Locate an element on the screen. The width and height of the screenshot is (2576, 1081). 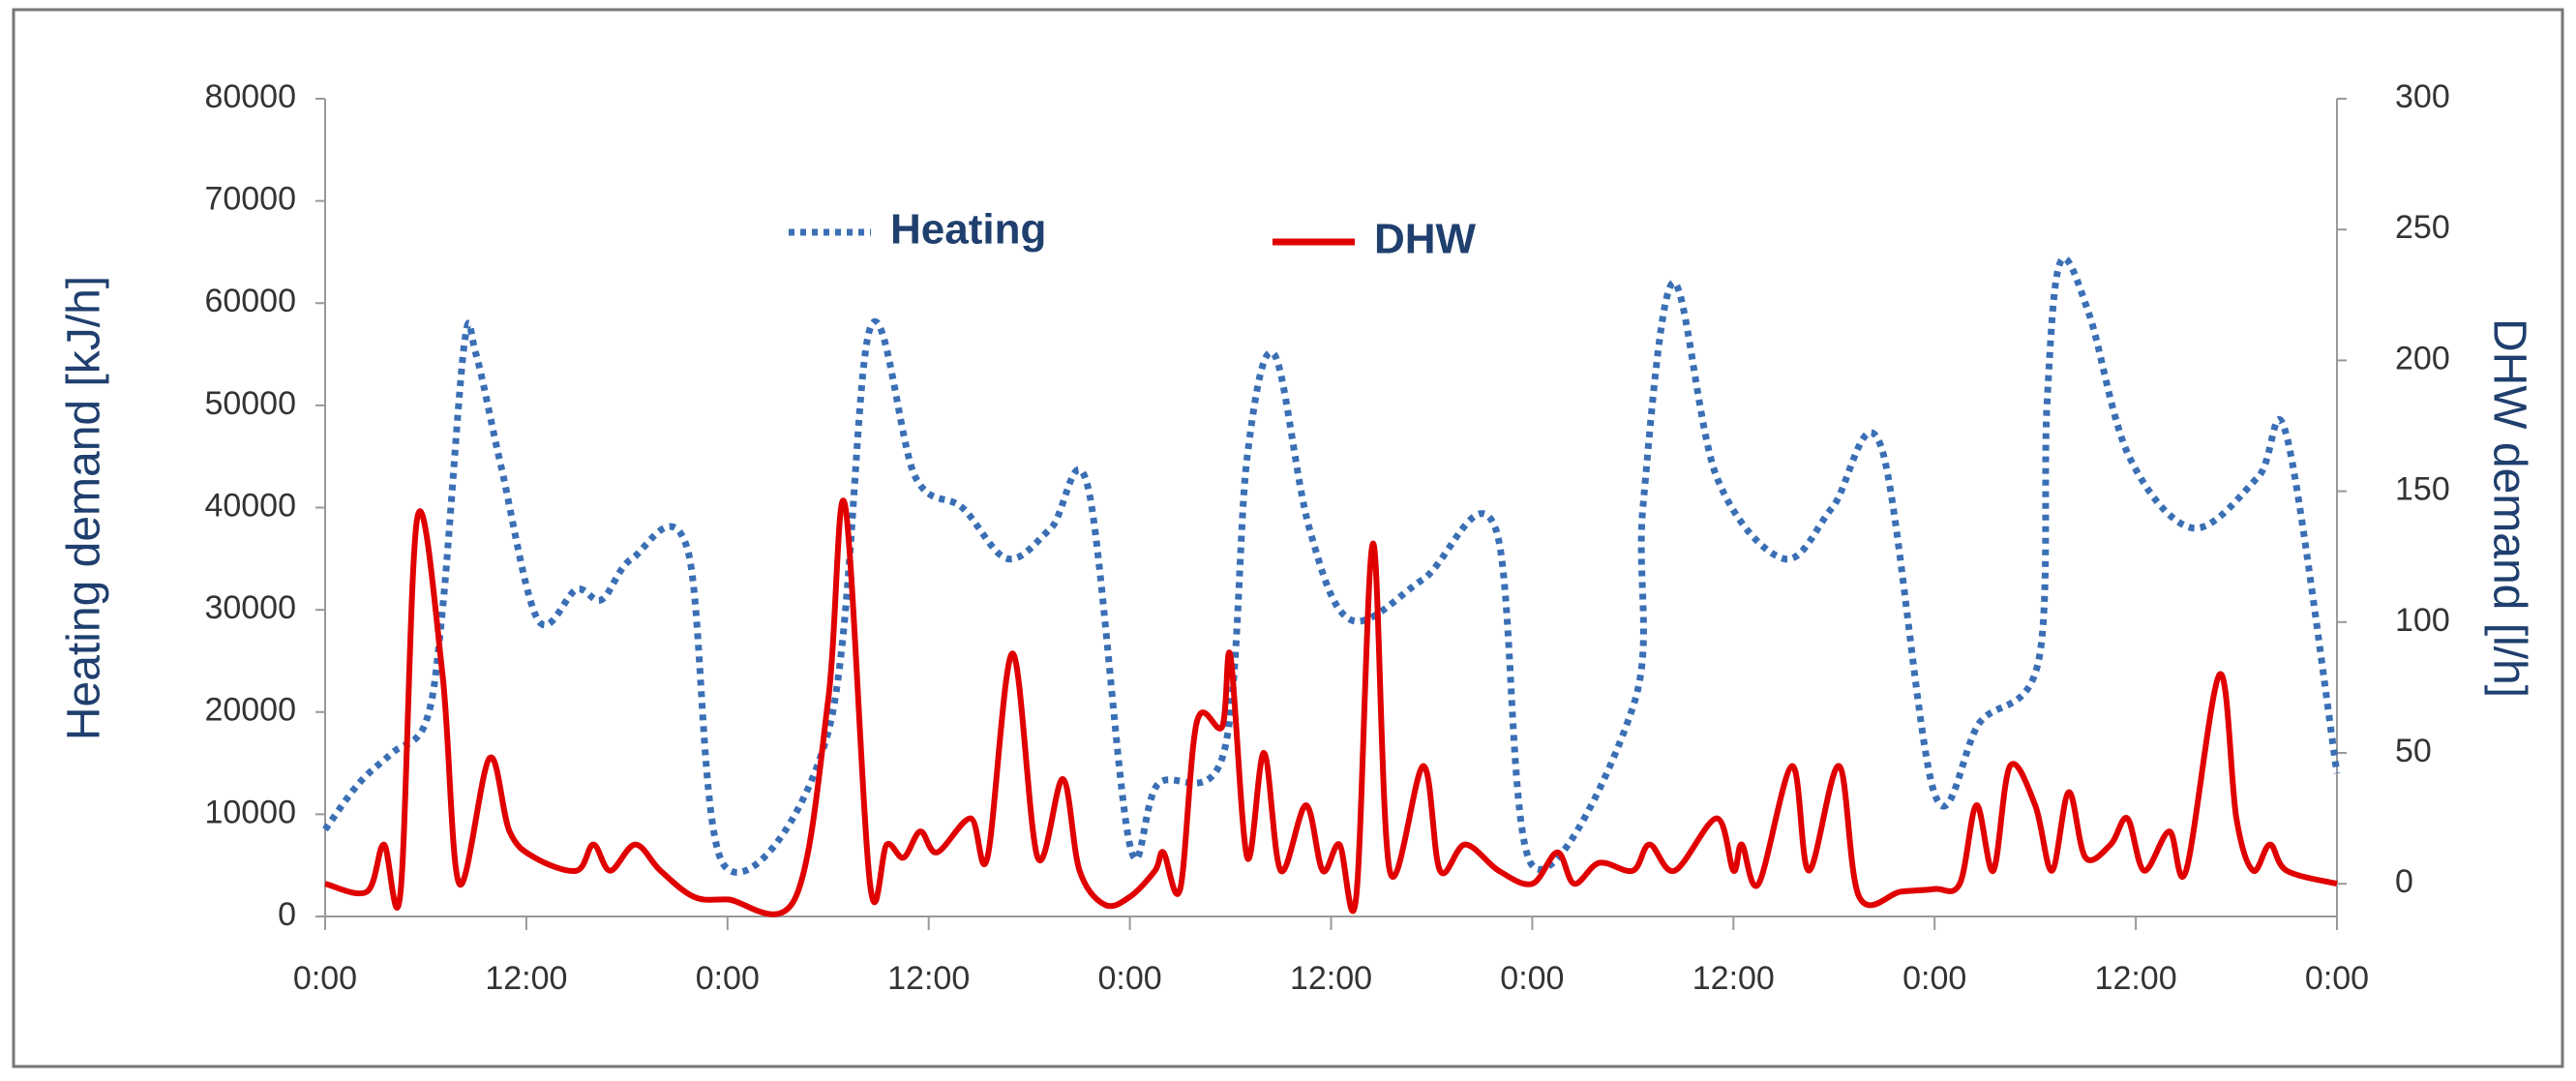
y2-tick-label: 200 is located at coordinates (2422, 358).